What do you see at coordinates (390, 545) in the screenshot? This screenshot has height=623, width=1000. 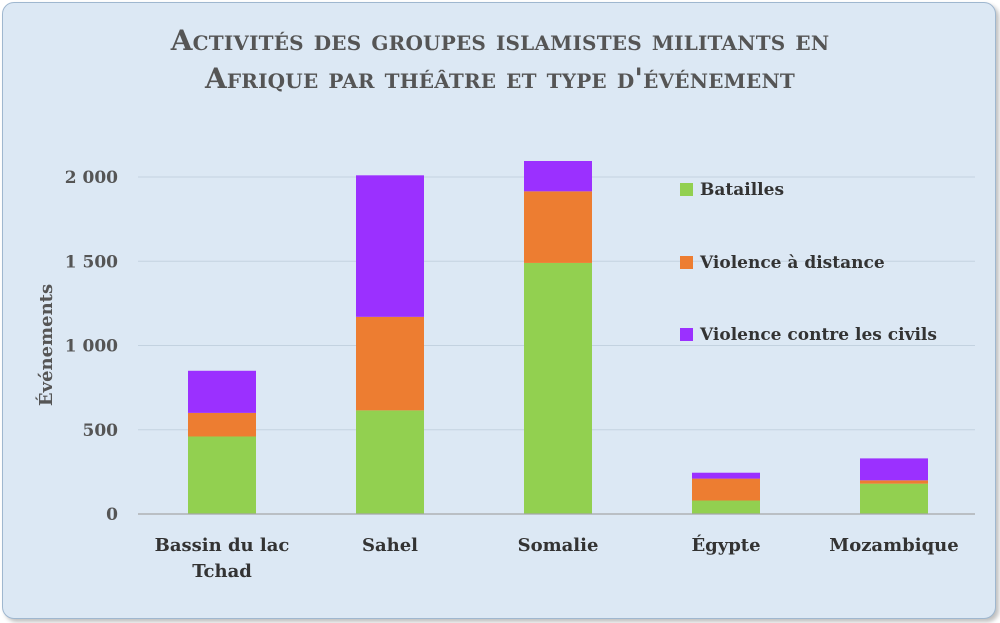 I see `x-category-label: Sahel` at bounding box center [390, 545].